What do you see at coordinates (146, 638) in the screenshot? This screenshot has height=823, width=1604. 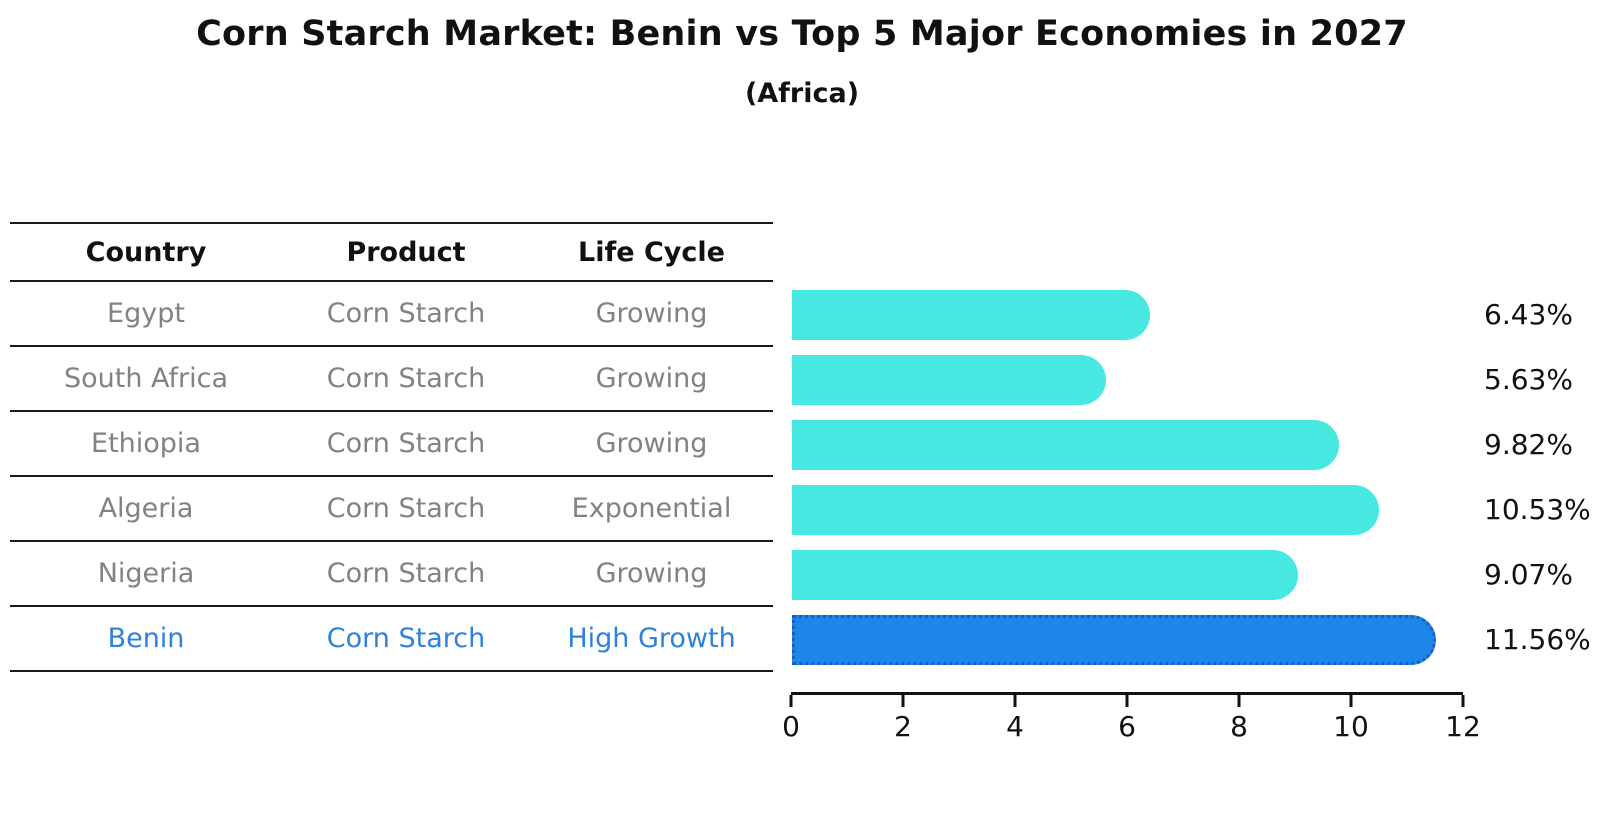 I see `cell-country: Benin` at bounding box center [146, 638].